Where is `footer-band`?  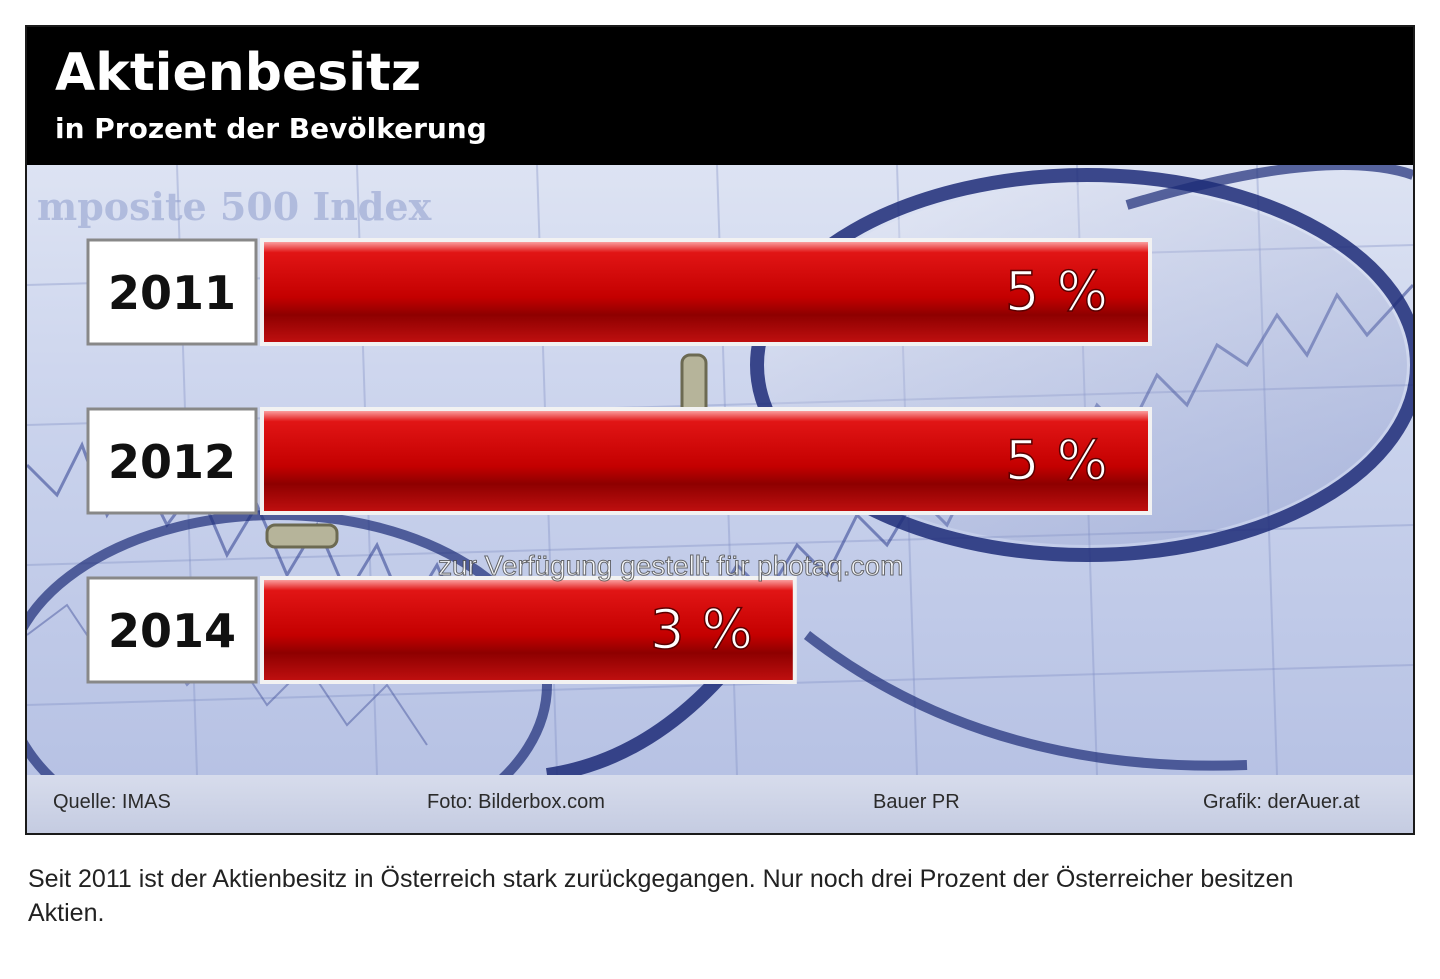 footer-band is located at coordinates (720, 804).